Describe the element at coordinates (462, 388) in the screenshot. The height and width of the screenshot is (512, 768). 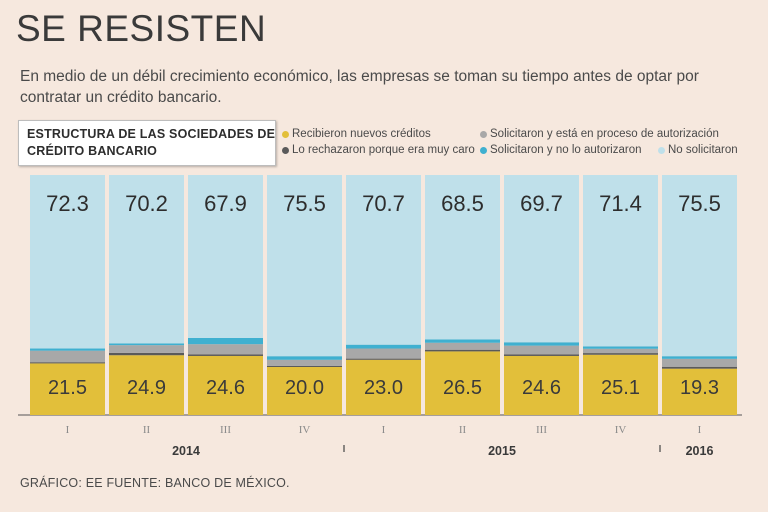
I see `data-label-recibieron: 26.5` at that location.